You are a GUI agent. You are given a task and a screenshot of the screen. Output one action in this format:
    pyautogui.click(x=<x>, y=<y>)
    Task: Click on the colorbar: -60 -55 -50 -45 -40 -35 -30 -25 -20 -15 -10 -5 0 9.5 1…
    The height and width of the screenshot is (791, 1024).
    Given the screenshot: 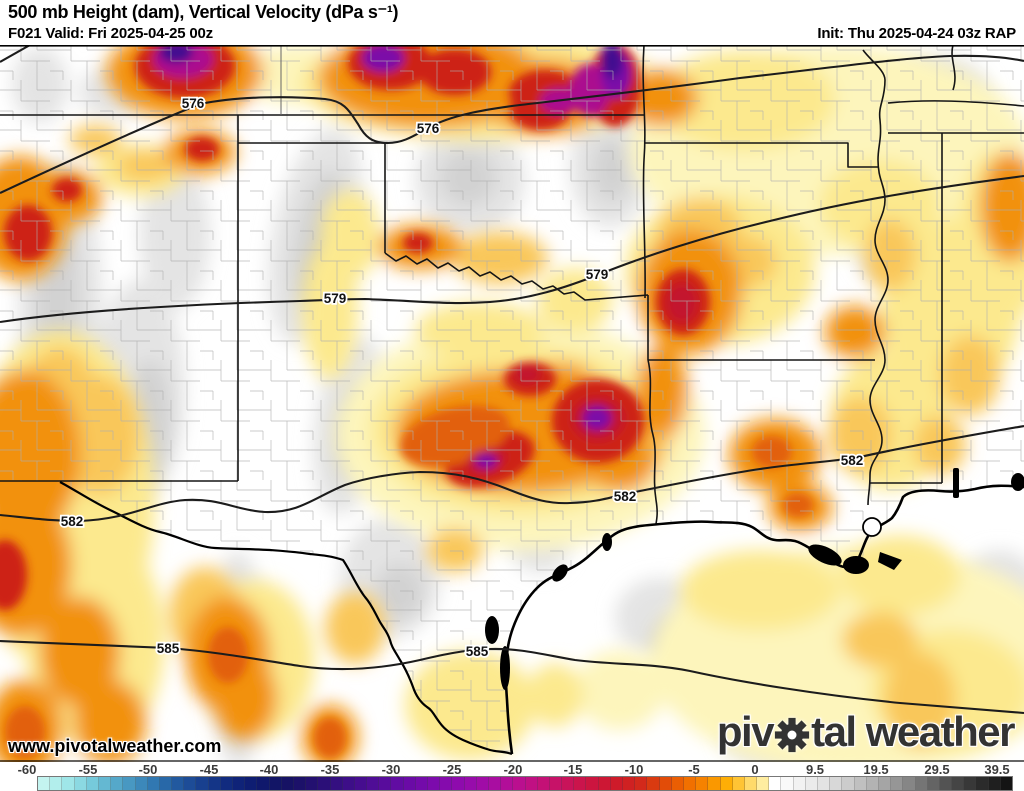 What is the action you would take?
    pyautogui.click(x=512, y=776)
    